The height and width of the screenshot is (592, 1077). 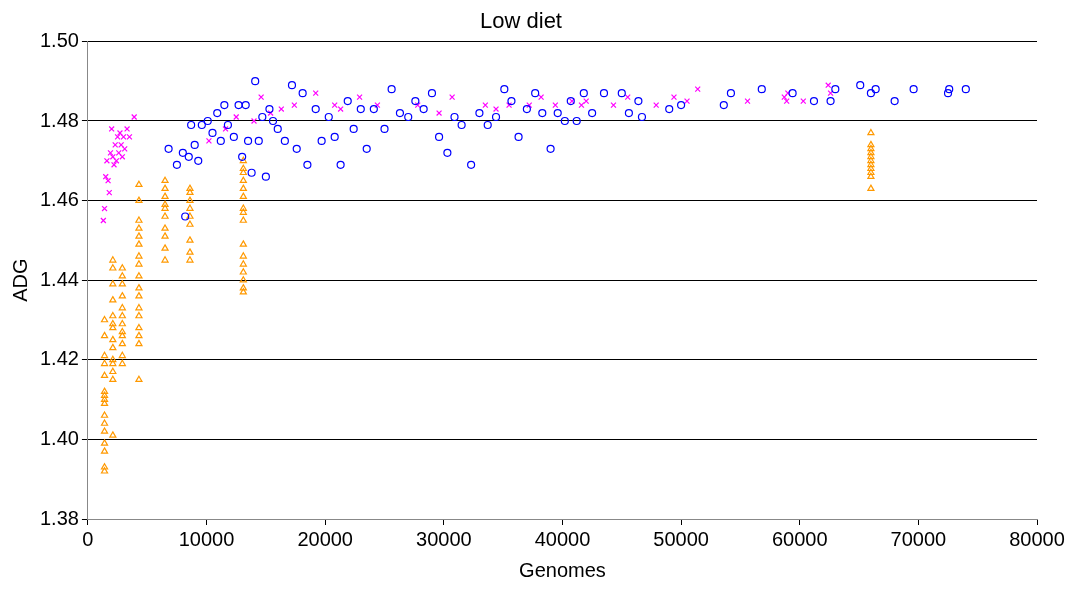 I want to click on chart-title: Low diet, so click(x=521, y=21).